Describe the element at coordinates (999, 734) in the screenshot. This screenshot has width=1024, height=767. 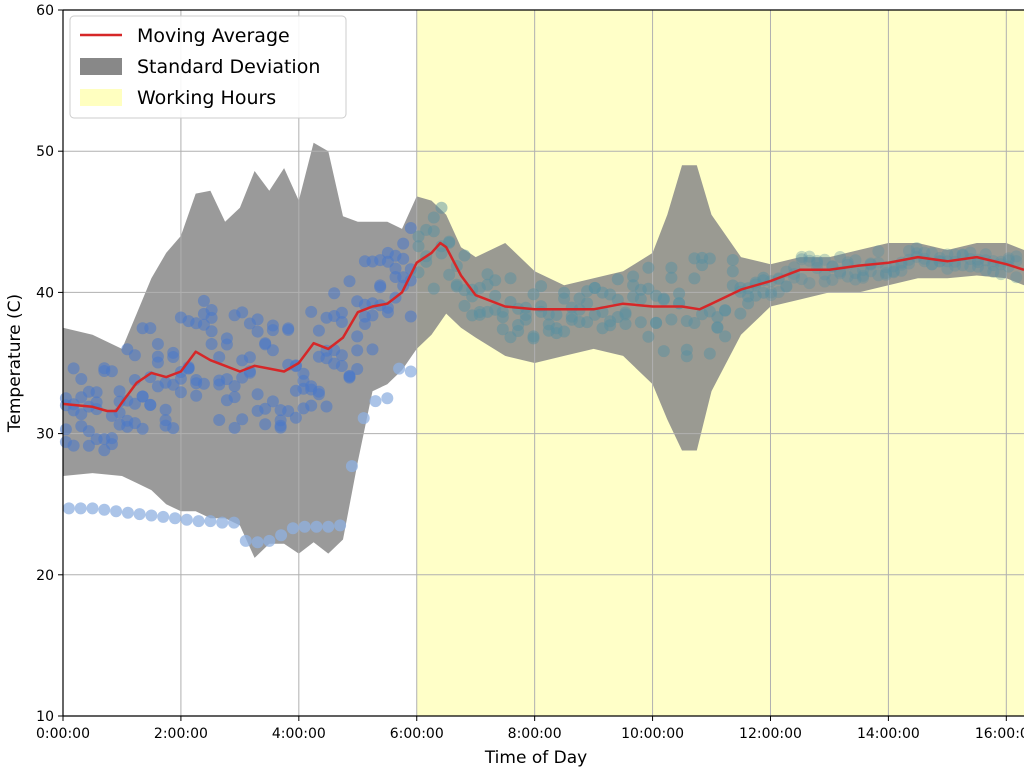
I see `x-tick-label: 16:00:00` at that location.